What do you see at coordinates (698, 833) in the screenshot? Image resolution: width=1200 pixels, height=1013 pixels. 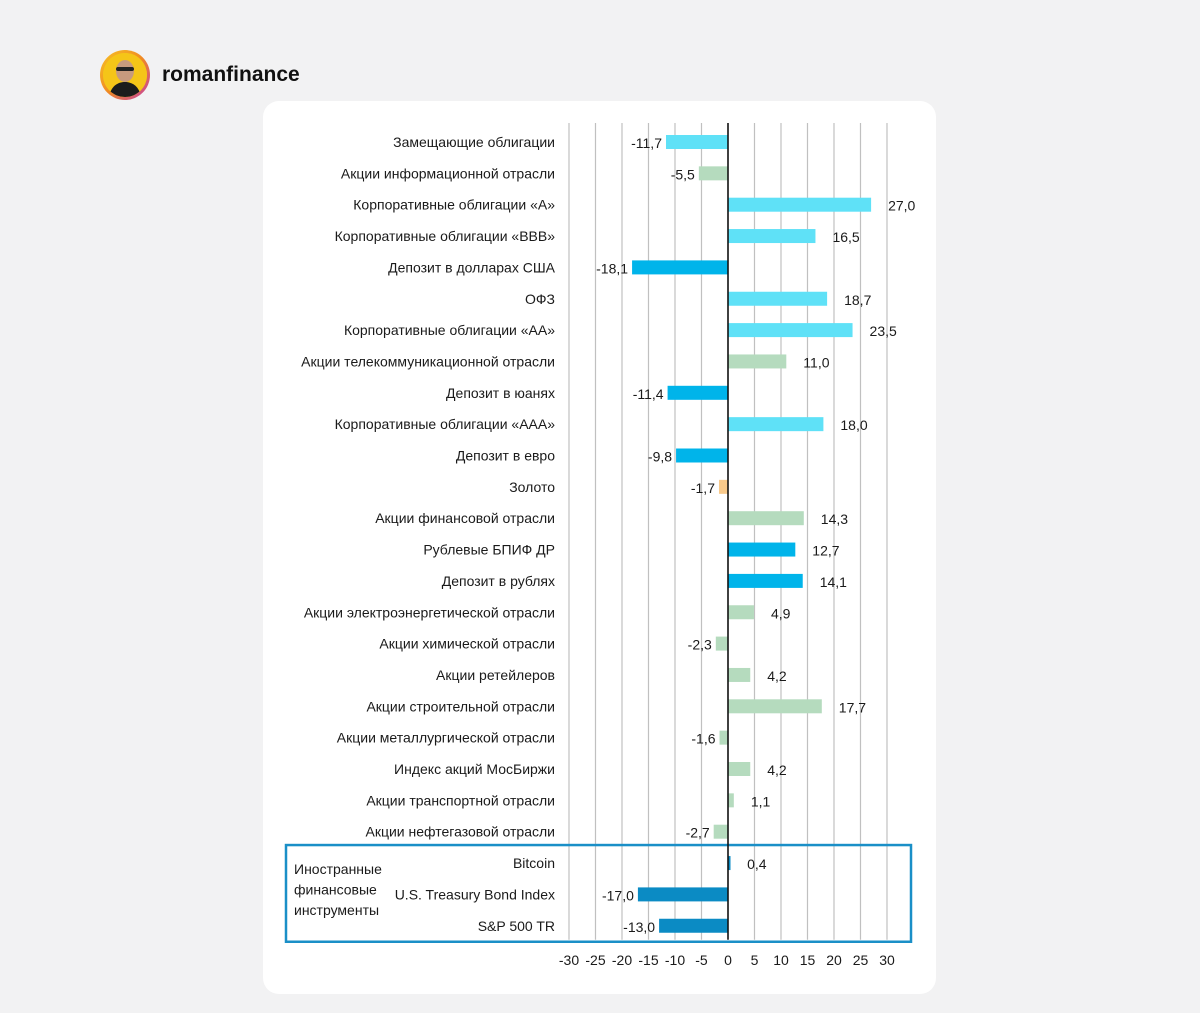 I see `value-label: -2,7` at bounding box center [698, 833].